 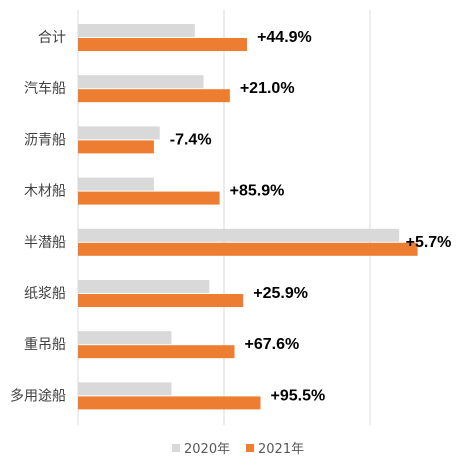 I want to click on change-label-2: -7.4%, so click(x=191, y=139).